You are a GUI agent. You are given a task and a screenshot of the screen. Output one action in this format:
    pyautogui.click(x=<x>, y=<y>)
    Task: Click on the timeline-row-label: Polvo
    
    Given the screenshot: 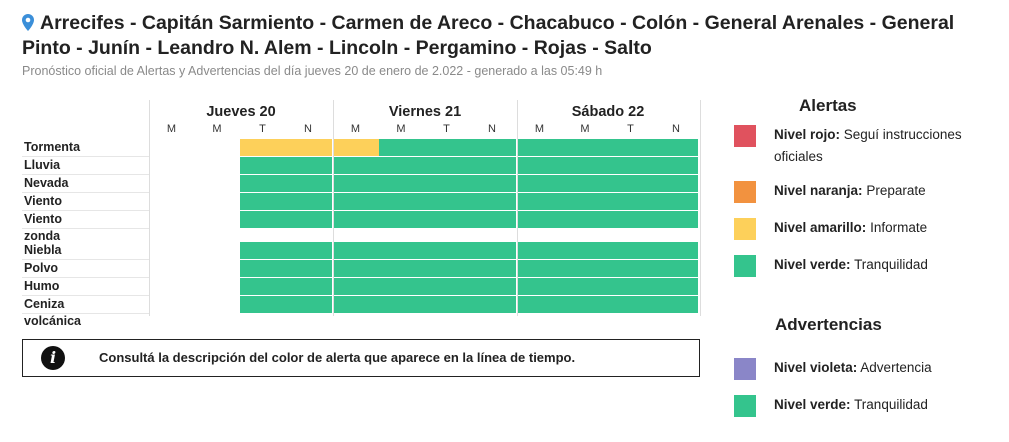 What is the action you would take?
    pyautogui.click(x=41, y=268)
    